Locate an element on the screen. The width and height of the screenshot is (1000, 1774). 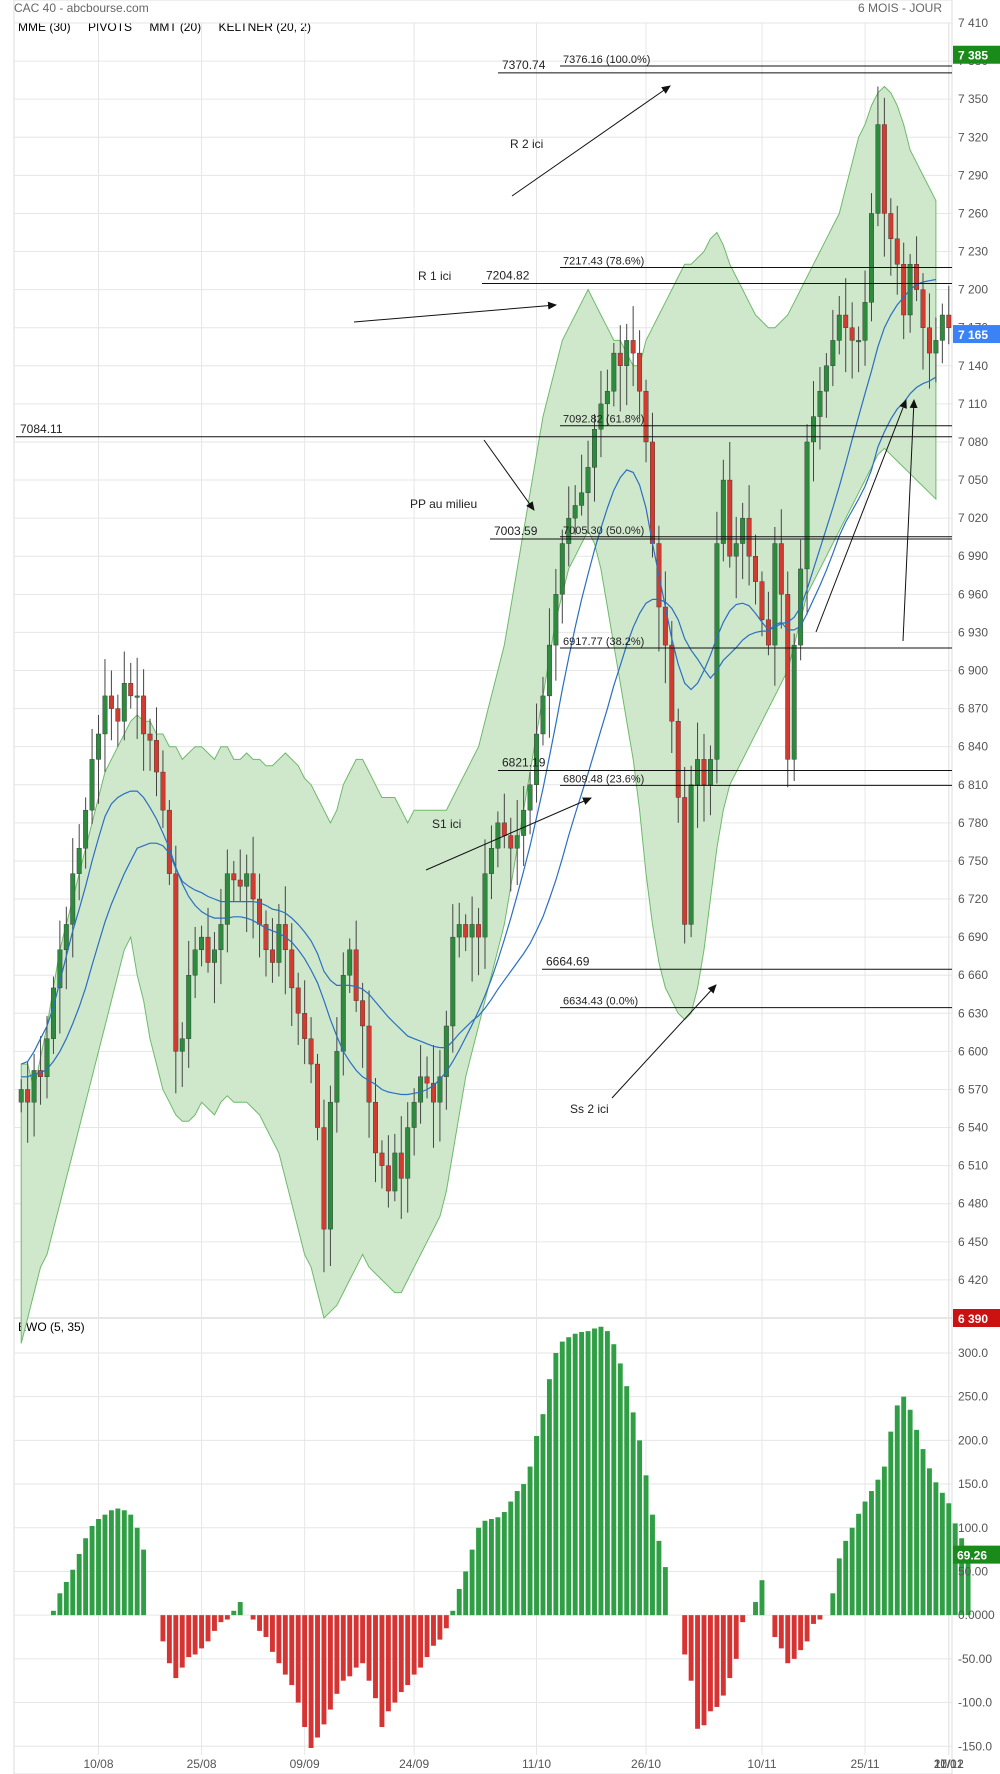
date-tick-label: 10/11 is located at coordinates (761, 1764).